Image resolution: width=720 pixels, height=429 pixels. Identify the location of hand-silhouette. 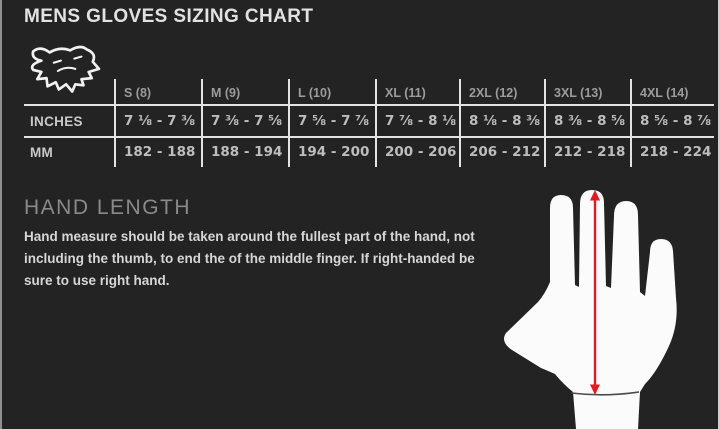
(590, 309).